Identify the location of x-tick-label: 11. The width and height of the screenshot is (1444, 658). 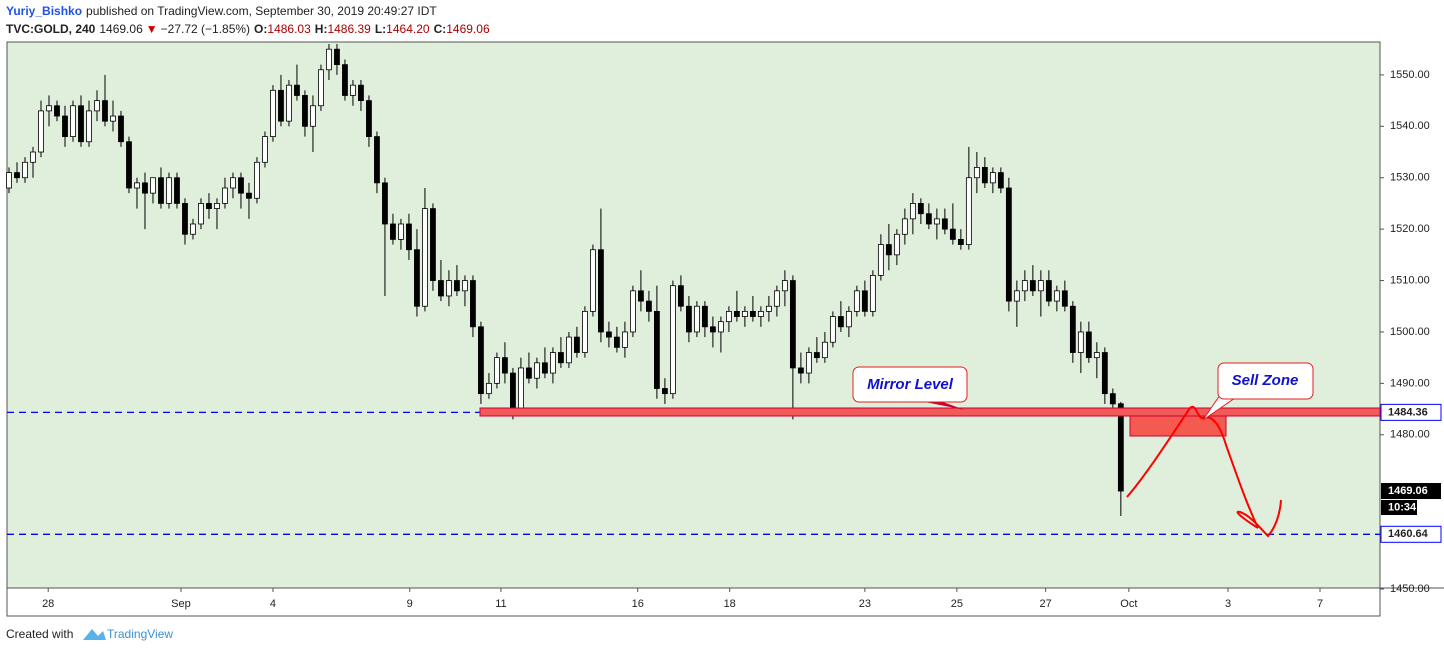
(500, 604).